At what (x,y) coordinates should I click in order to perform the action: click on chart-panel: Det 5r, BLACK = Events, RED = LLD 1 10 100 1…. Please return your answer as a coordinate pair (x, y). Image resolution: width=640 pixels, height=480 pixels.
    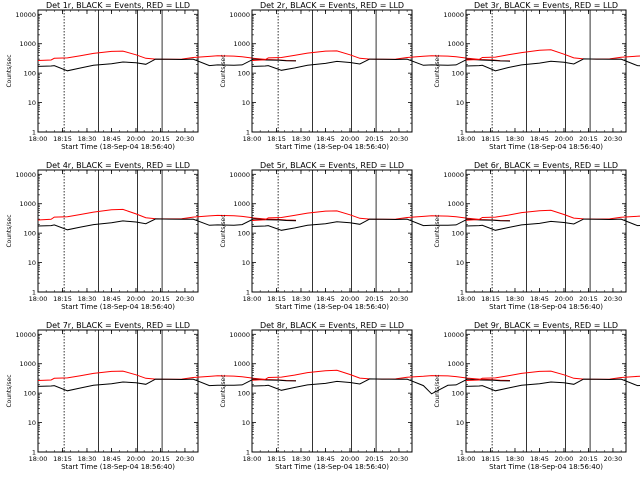
    Looking at the image, I should click on (365, 236).